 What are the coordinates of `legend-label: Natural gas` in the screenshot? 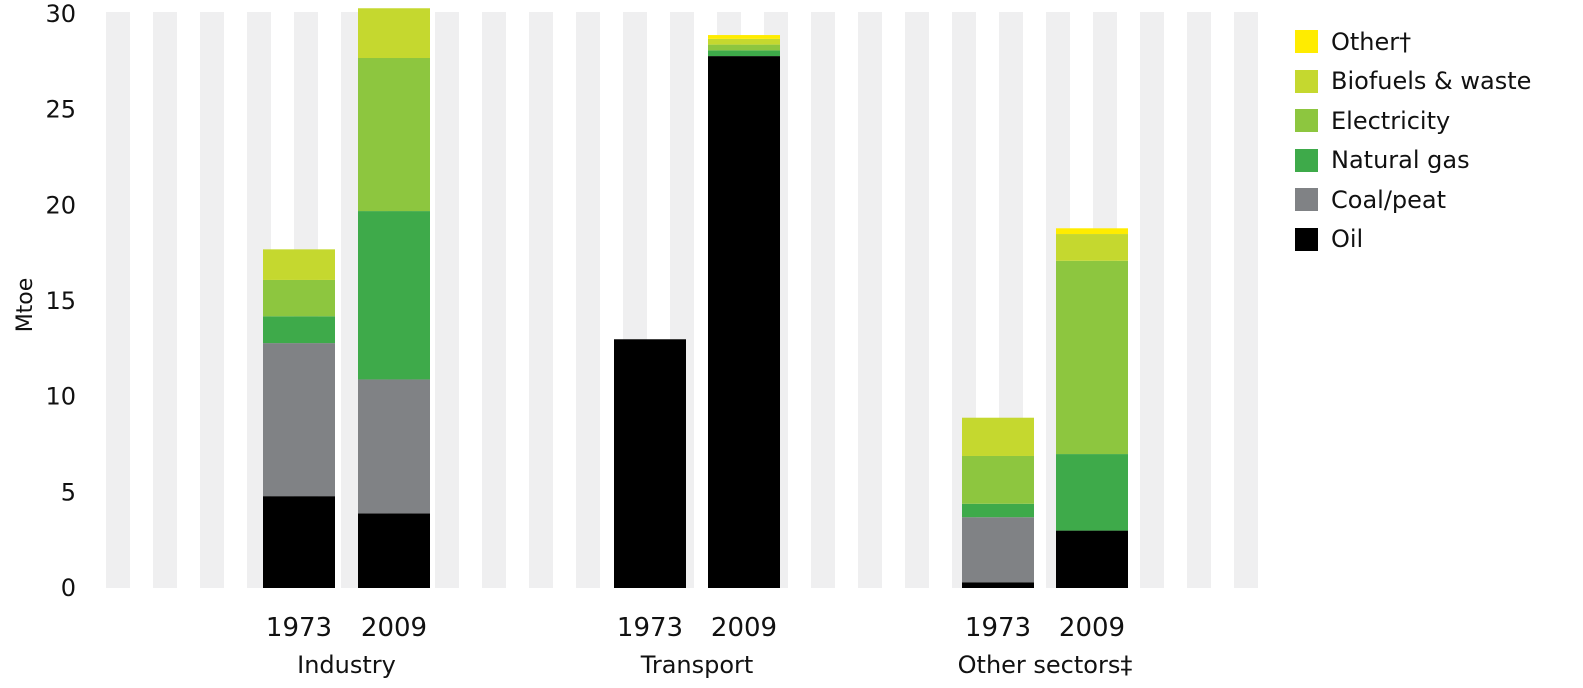 It's located at (1400, 160).